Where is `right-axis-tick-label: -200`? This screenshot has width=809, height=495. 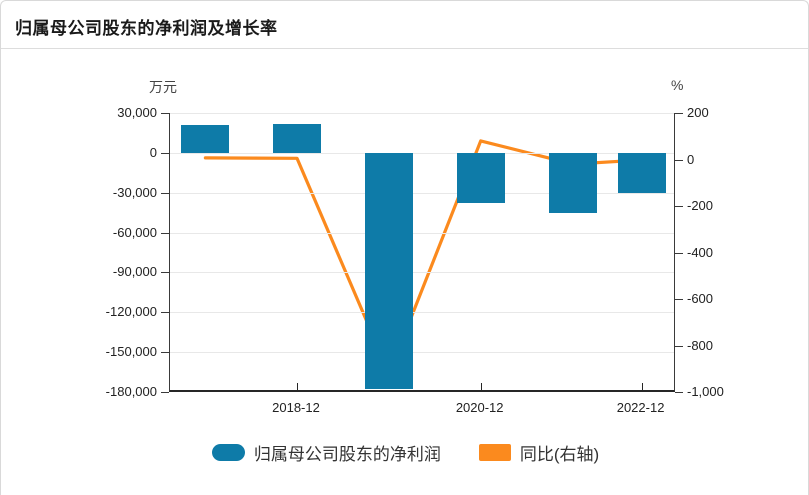
right-axis-tick-label: -200 is located at coordinates (700, 205).